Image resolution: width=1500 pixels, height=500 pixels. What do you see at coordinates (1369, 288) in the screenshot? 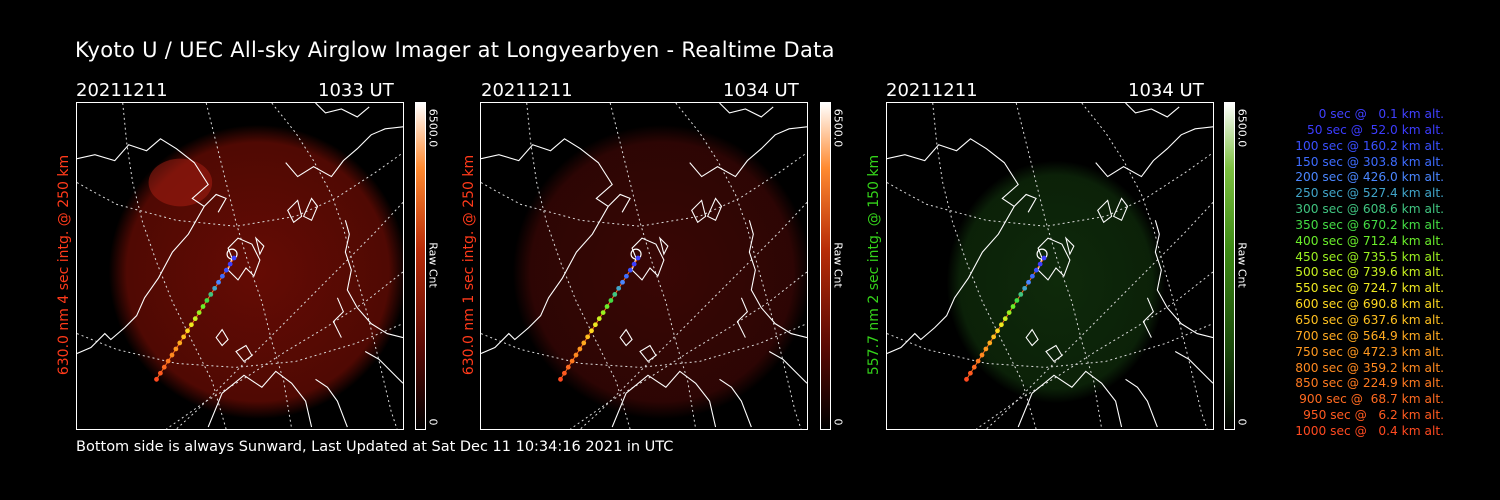
I see `legend-row: 550 sec @ 724.7 km alt.` at bounding box center [1369, 288].